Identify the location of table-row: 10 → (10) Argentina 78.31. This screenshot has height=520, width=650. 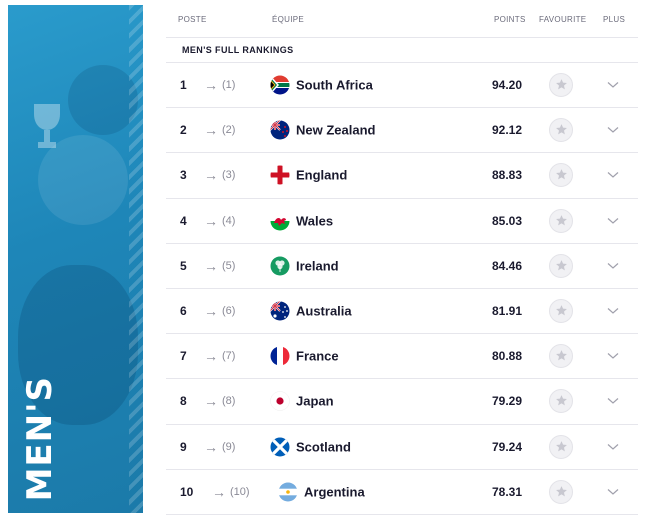
(402, 492).